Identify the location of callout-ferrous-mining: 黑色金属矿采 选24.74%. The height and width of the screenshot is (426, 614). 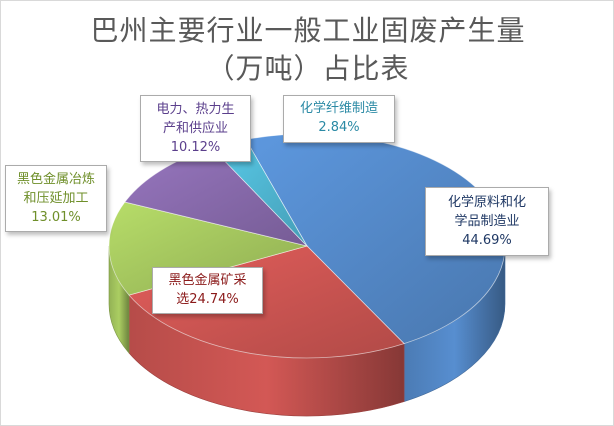
(207, 290).